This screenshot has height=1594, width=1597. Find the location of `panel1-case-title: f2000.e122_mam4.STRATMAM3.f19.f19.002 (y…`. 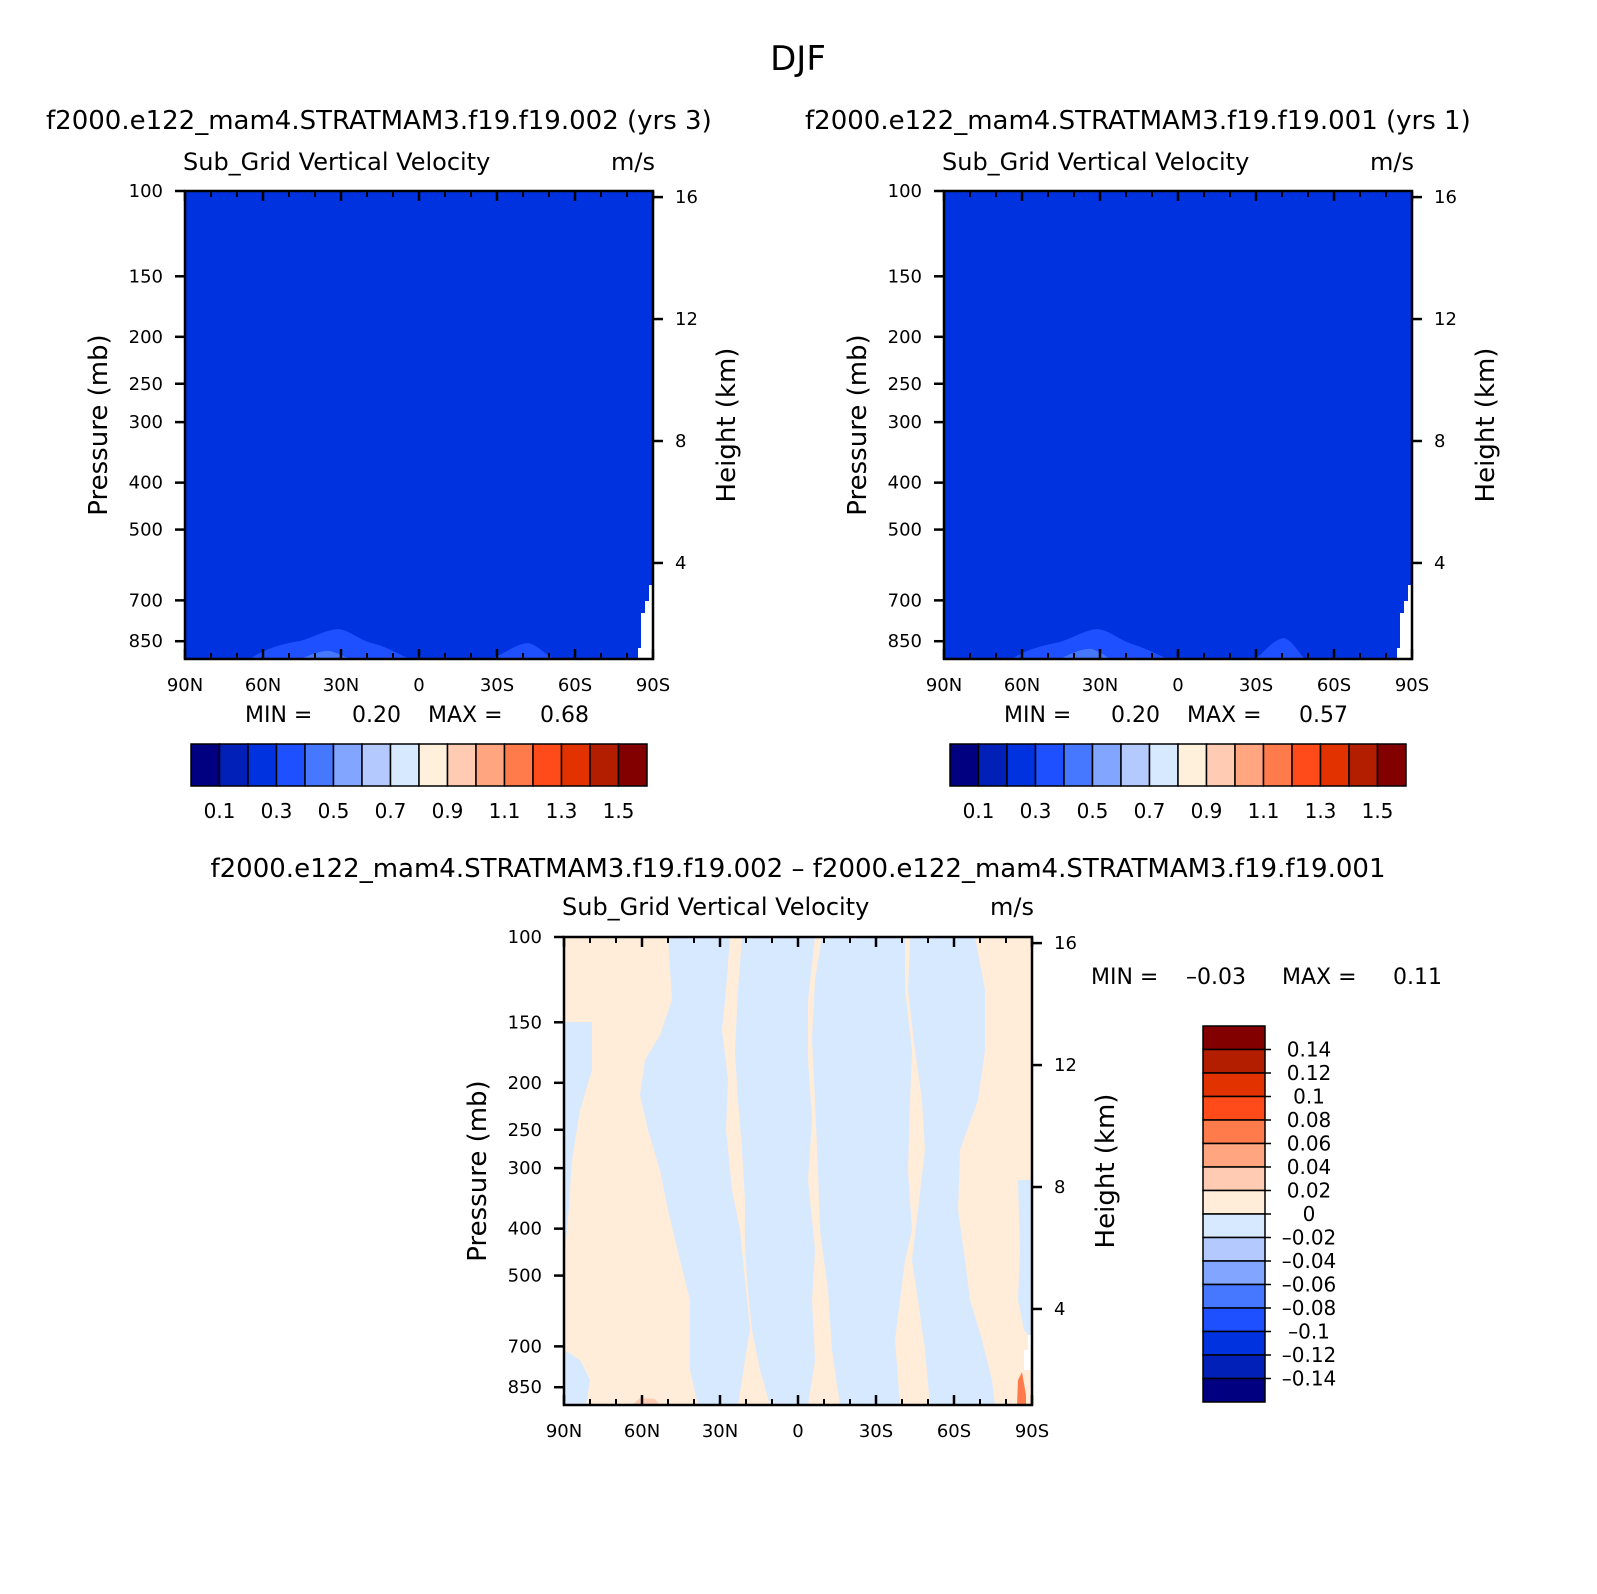

panel1-case-title: f2000.e122_mam4.STRATMAM3.f19.f19.002 (y… is located at coordinates (379, 121).